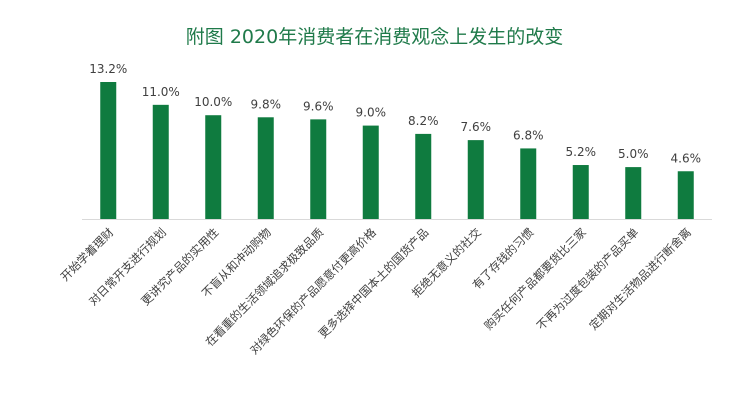 Image resolution: width=749 pixels, height=403 pixels. Describe the element at coordinates (639, 278) in the screenshot. I see `category-label: 定期对生活物品进行断舍离` at that location.